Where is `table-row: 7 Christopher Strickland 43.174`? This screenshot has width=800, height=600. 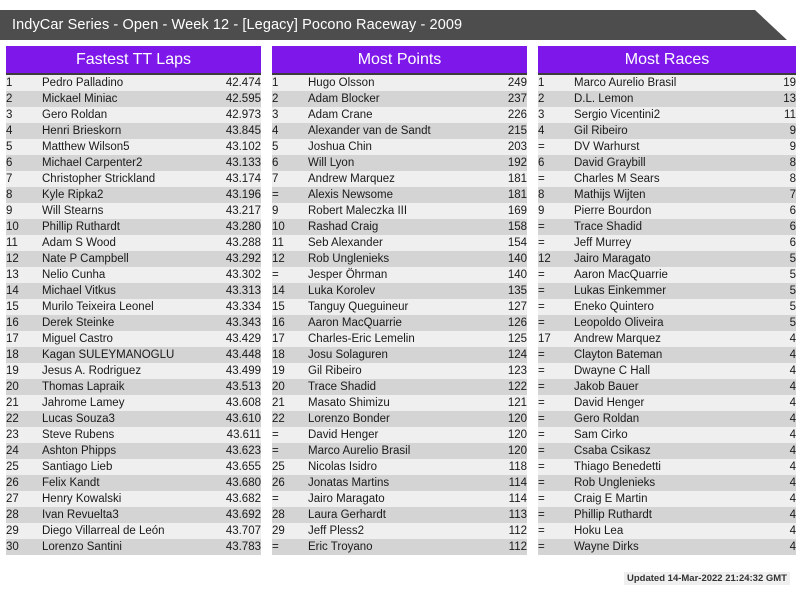 table-row: 7 Christopher Strickland 43.174 is located at coordinates (133, 179).